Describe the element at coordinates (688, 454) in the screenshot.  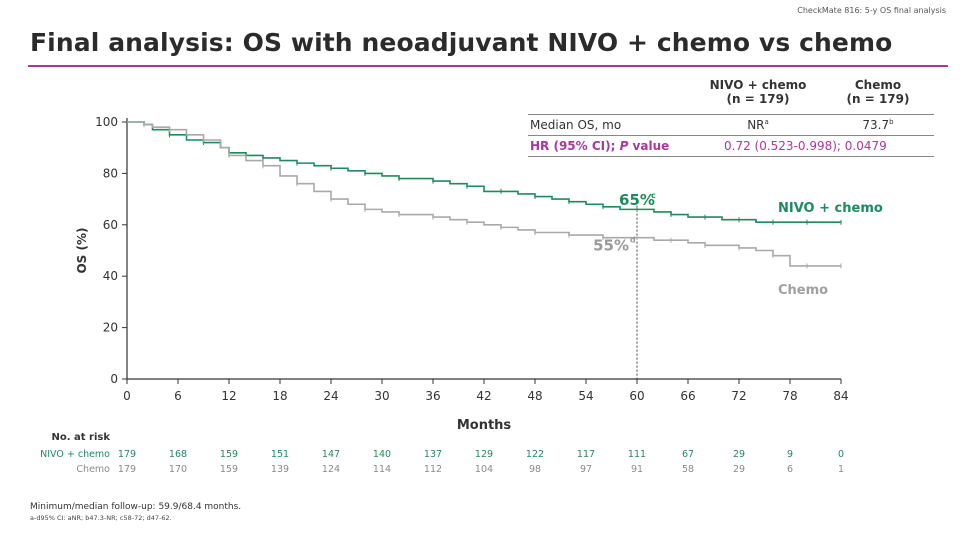
I see `risk-cell-nivo: 67` at that location.